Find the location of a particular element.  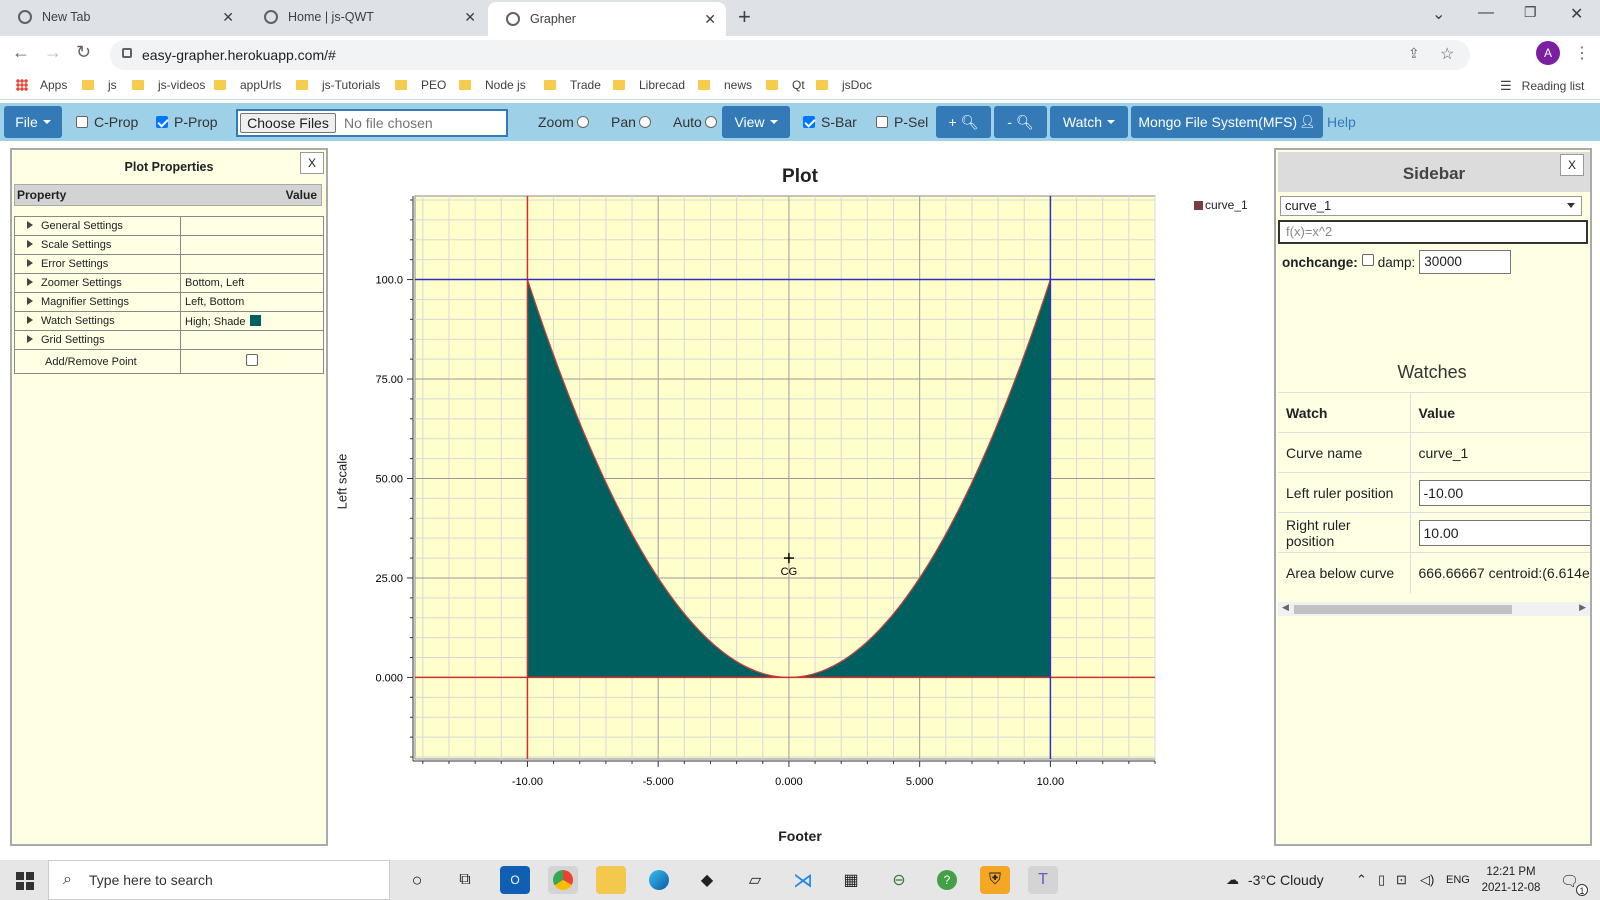

bookmark-js: js is located at coordinates (99, 85).